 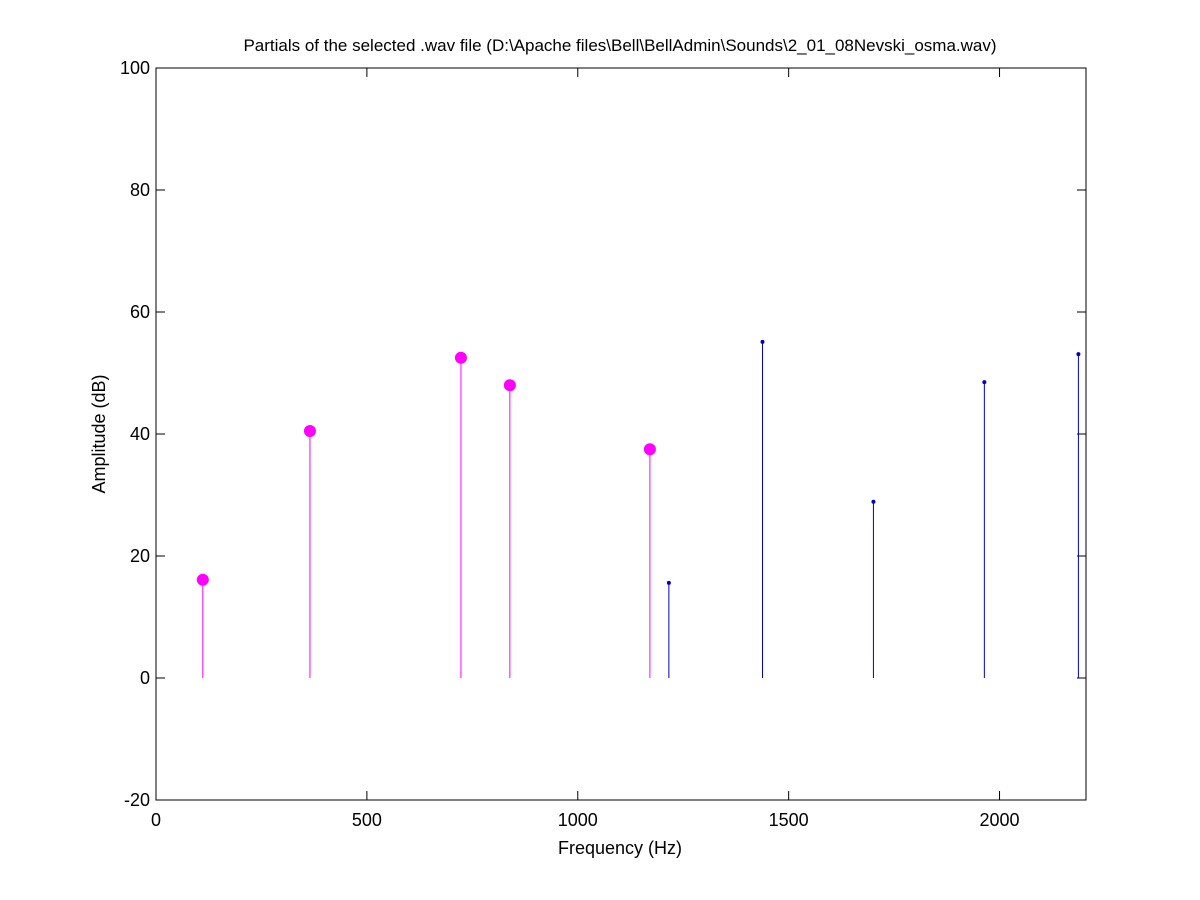 What do you see at coordinates (135, 68) in the screenshot?
I see `y-tick-label: 100` at bounding box center [135, 68].